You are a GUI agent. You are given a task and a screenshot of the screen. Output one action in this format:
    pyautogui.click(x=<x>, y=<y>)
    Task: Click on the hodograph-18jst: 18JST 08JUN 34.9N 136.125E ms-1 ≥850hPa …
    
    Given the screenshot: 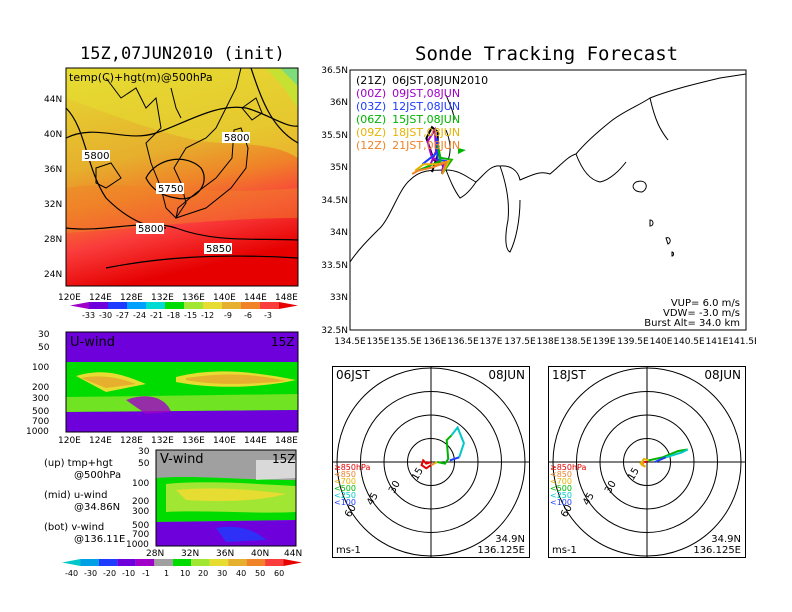 What is the action you would take?
    pyautogui.click(x=647, y=462)
    